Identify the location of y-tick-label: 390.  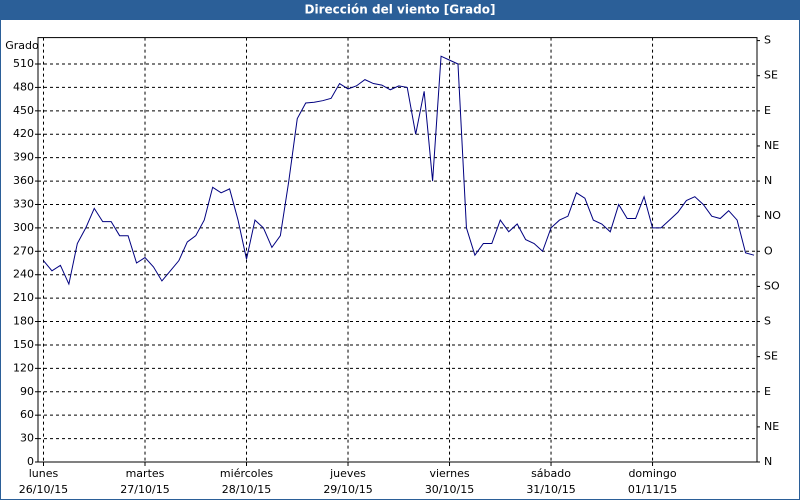
(23, 157).